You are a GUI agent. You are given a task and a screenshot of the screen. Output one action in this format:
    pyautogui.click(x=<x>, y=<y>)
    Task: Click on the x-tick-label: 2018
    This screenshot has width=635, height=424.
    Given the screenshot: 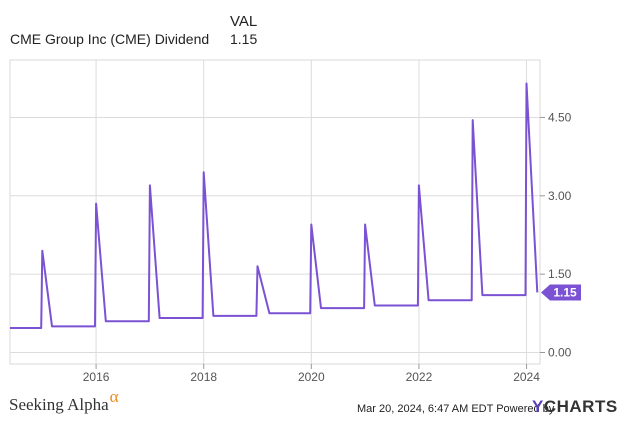 What is the action you would take?
    pyautogui.click(x=203, y=377)
    